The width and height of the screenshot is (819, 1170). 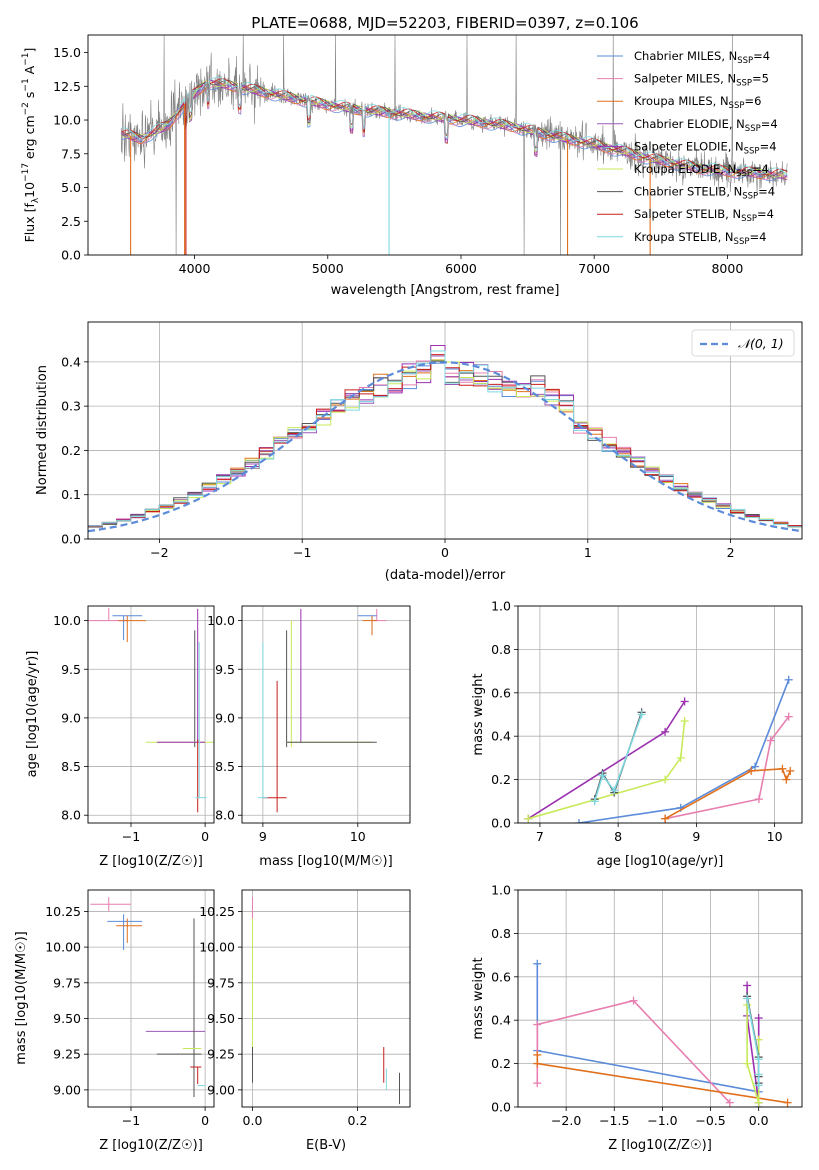 What do you see at coordinates (688, 192) in the screenshot?
I see `legend-label: Chabrier STELIB, N` at bounding box center [688, 192].